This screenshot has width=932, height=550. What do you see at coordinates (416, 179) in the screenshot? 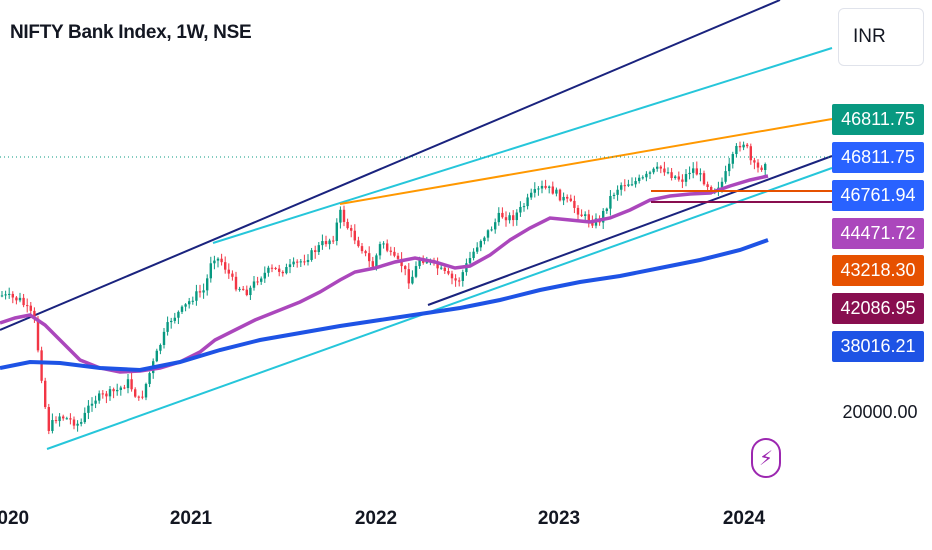
I see `horizontal-levels` at bounding box center [416, 179].